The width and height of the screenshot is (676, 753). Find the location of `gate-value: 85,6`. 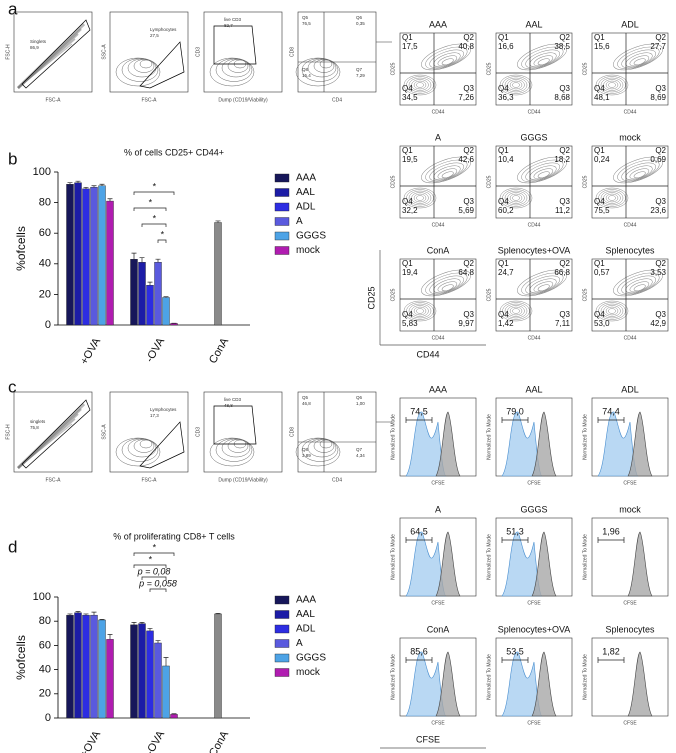

gate-value: 85,6 is located at coordinates (419, 651).